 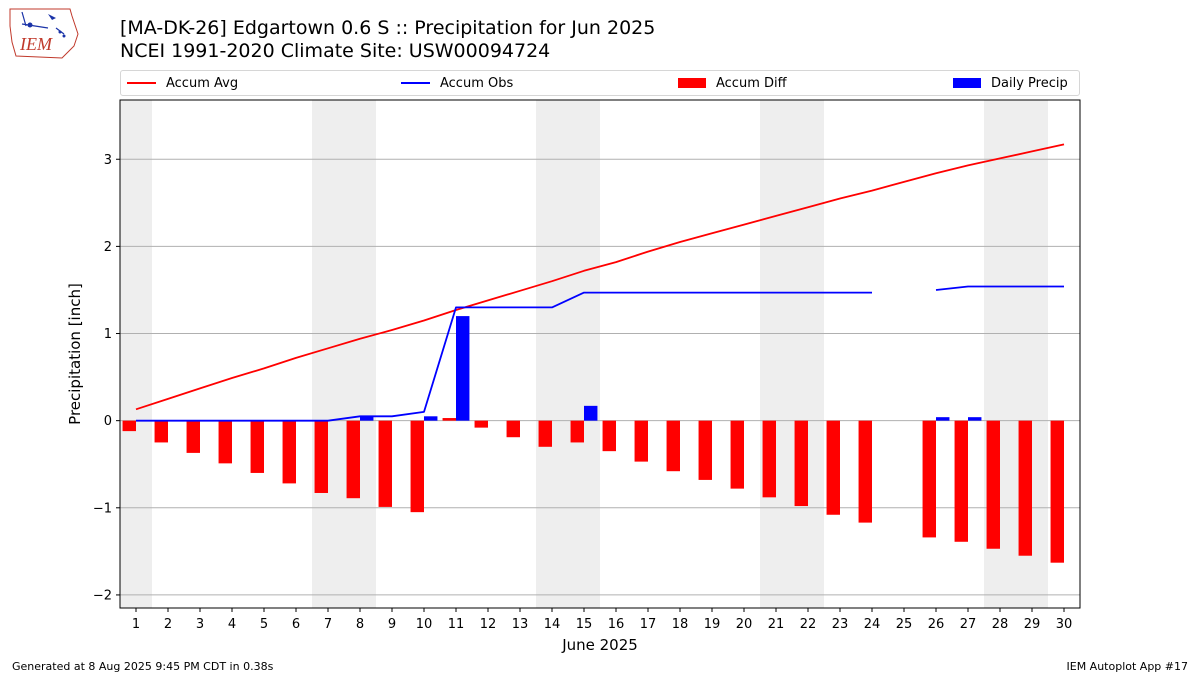 What do you see at coordinates (36, 44) in the screenshot?
I see `logo-text: IEM` at bounding box center [36, 44].